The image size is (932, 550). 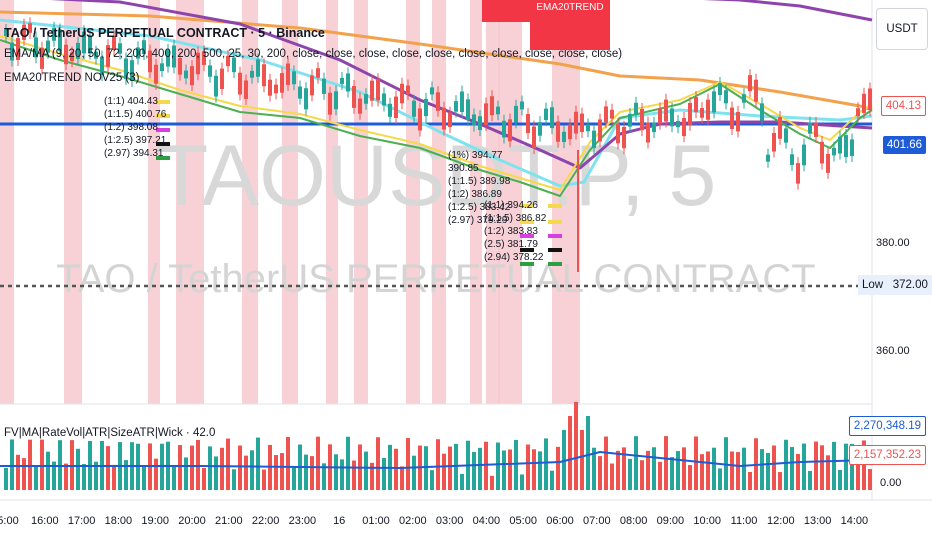 I want to click on watermark-name: TAO / TetherUS PERPETUAL CONTRACT, so click(x=435, y=279).